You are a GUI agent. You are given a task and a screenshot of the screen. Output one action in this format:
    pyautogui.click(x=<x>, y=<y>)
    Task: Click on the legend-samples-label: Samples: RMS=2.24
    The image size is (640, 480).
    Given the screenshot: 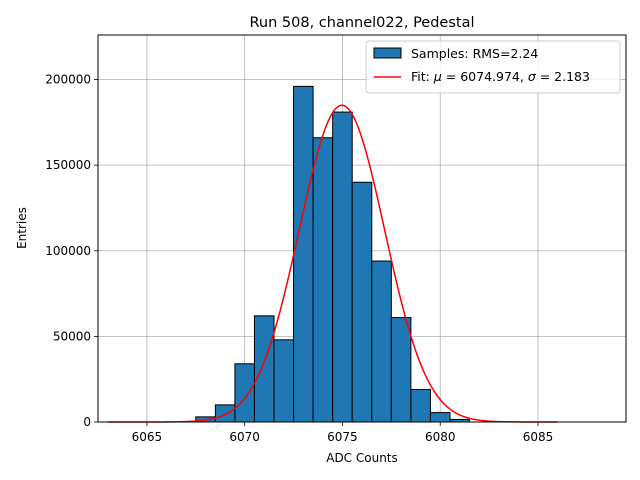 What is the action you would take?
    pyautogui.click(x=474, y=53)
    